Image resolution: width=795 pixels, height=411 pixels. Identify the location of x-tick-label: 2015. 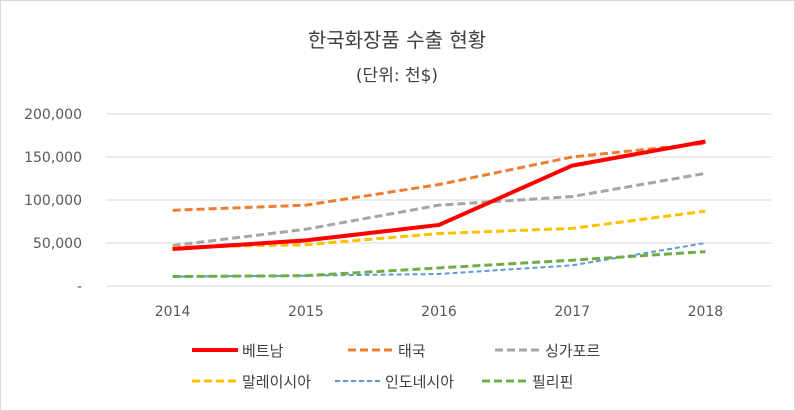
(306, 312).